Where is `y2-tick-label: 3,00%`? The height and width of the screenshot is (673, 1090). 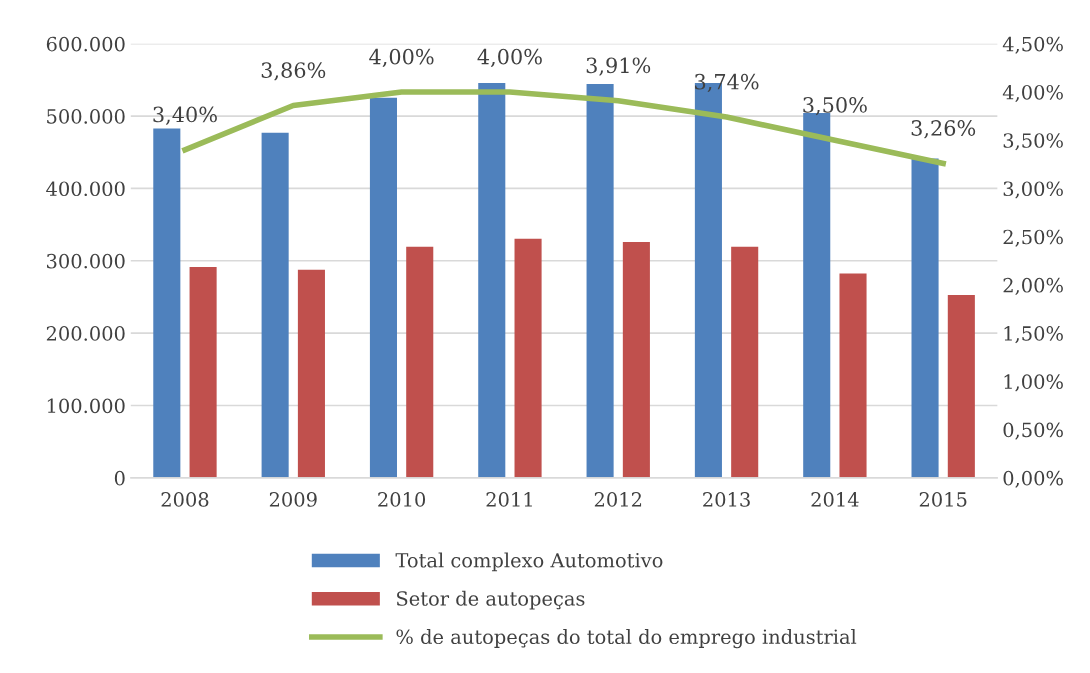 y2-tick-label: 3,00% is located at coordinates (1033, 190).